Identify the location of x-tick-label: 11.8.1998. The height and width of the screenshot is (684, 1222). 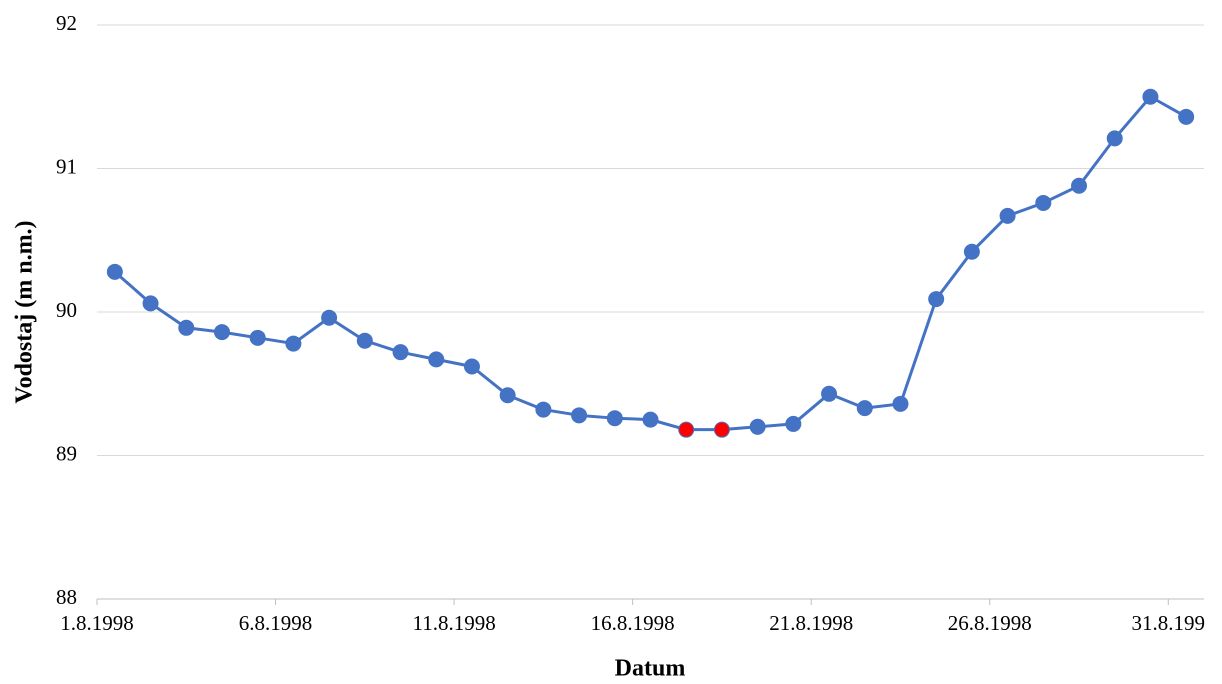
(453, 623).